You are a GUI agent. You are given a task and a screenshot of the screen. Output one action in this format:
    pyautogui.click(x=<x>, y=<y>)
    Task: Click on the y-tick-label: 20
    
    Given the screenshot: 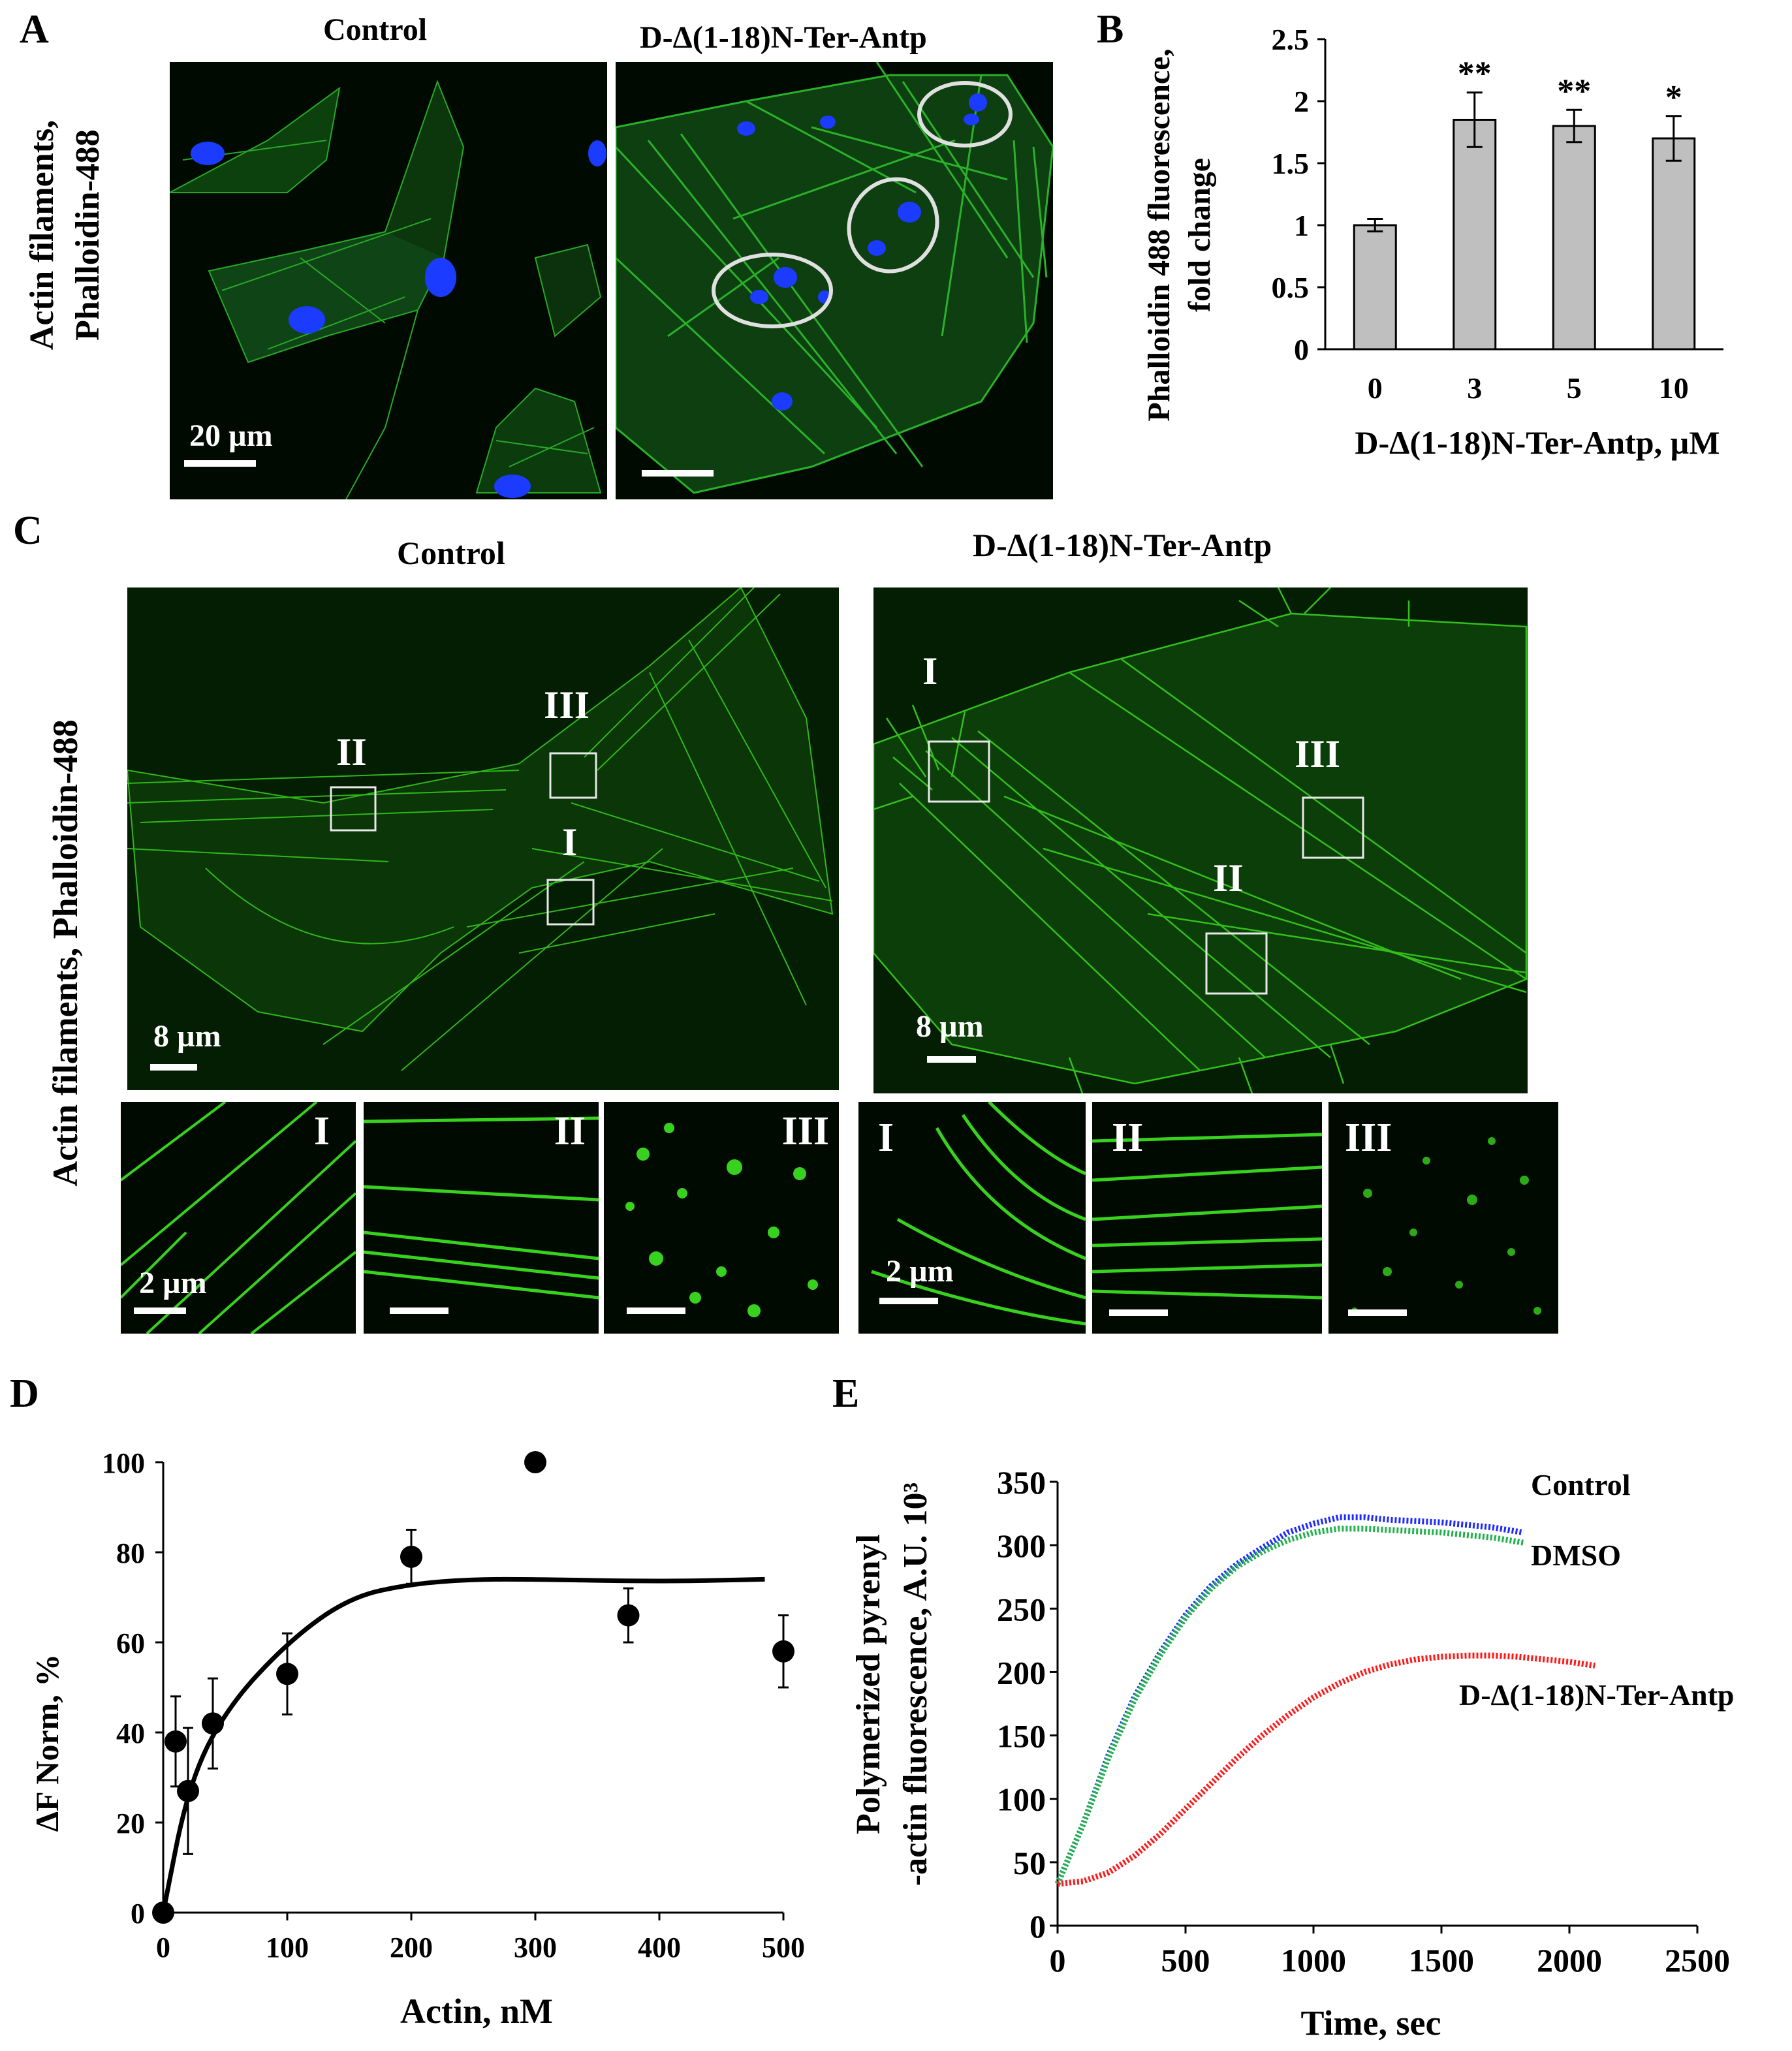 What is the action you would take?
    pyautogui.click(x=130, y=1824)
    